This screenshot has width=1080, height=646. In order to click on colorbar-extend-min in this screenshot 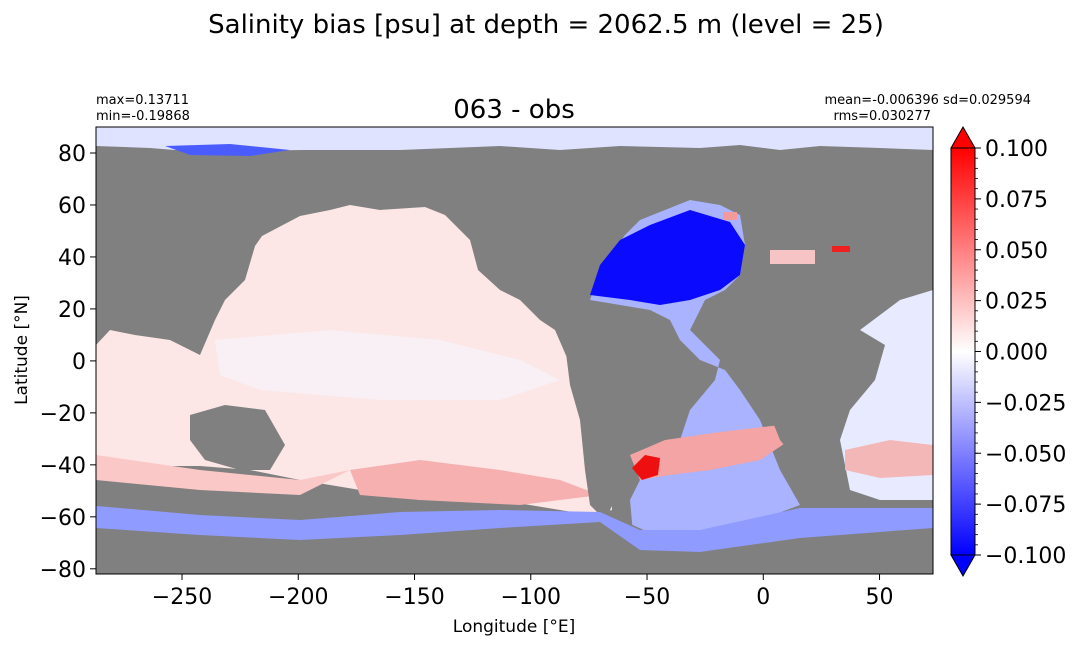, I will do `click(963, 566)`.